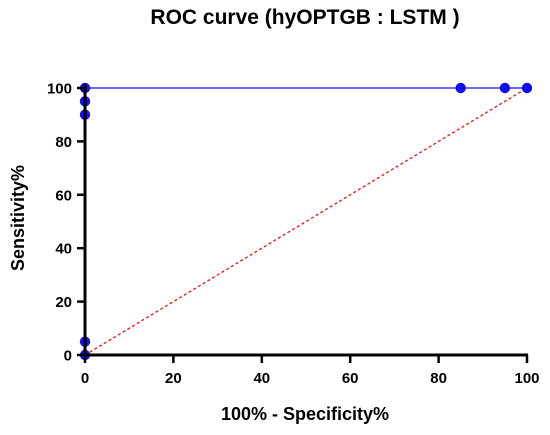 Image resolution: width=550 pixels, height=435 pixels. What do you see at coordinates (526, 378) in the screenshot?
I see `x-tick-label: 100` at bounding box center [526, 378].